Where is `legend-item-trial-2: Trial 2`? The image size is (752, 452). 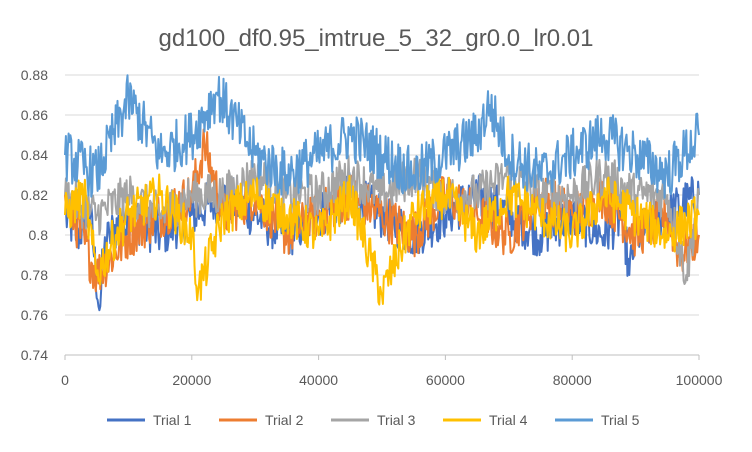
legend-item-trial-2: Trial 2 is located at coordinates (261, 420).